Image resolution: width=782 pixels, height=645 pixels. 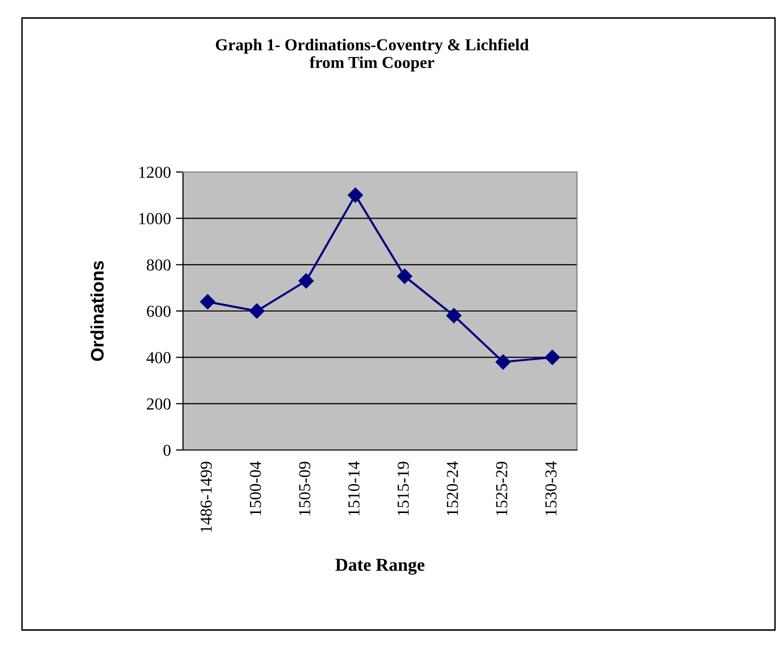 What do you see at coordinates (452, 488) in the screenshot?
I see `x-tick-label: 1520-24` at bounding box center [452, 488].